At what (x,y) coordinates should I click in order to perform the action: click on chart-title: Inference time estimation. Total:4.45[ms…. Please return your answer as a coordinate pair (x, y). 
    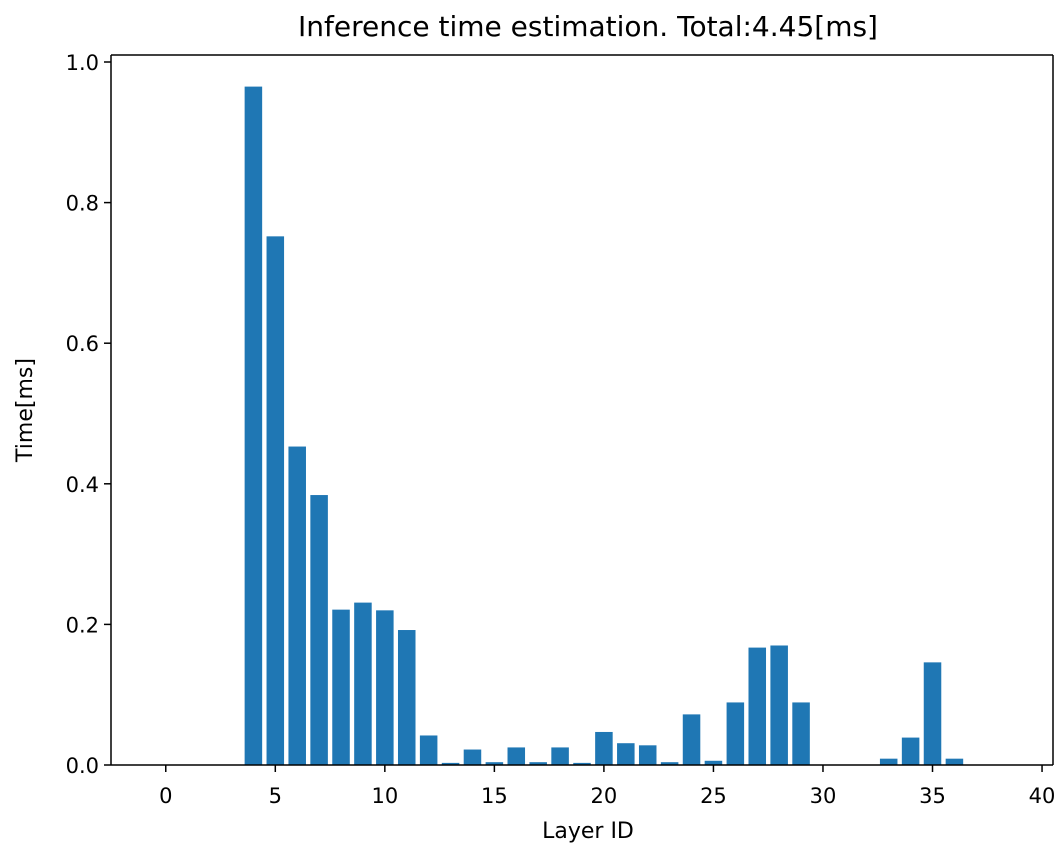
    Looking at the image, I should click on (588, 26).